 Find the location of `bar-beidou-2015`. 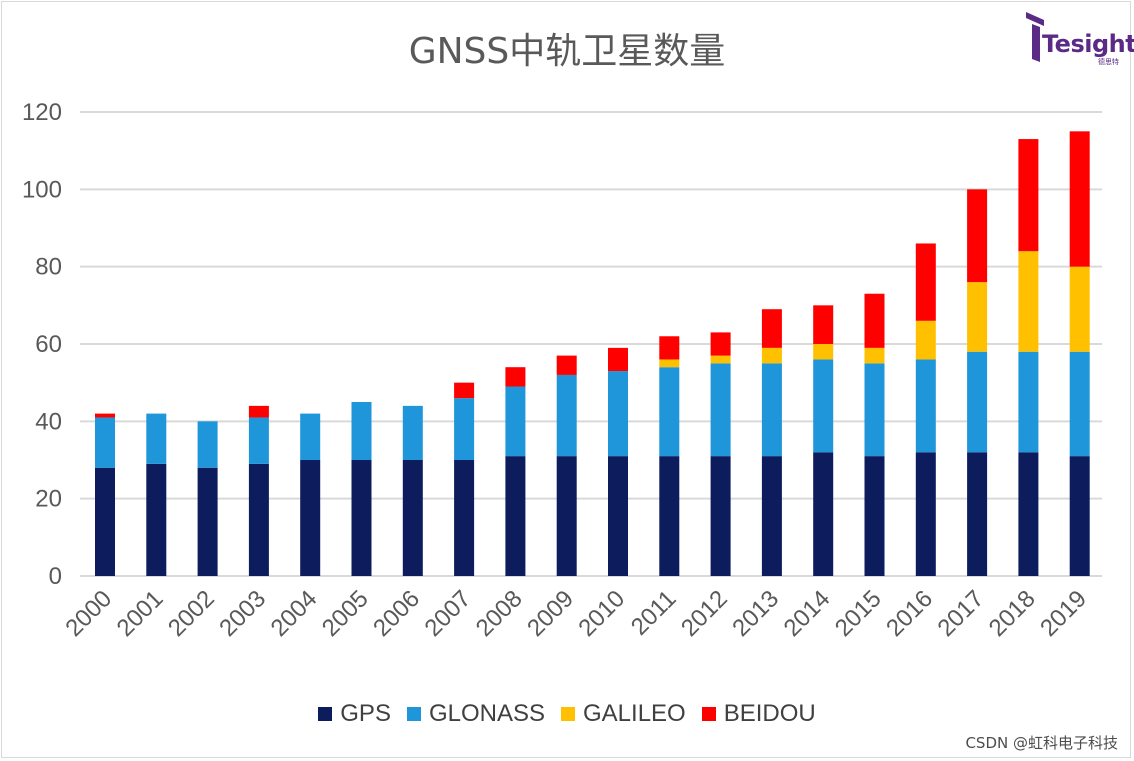

bar-beidou-2015 is located at coordinates (874, 320).